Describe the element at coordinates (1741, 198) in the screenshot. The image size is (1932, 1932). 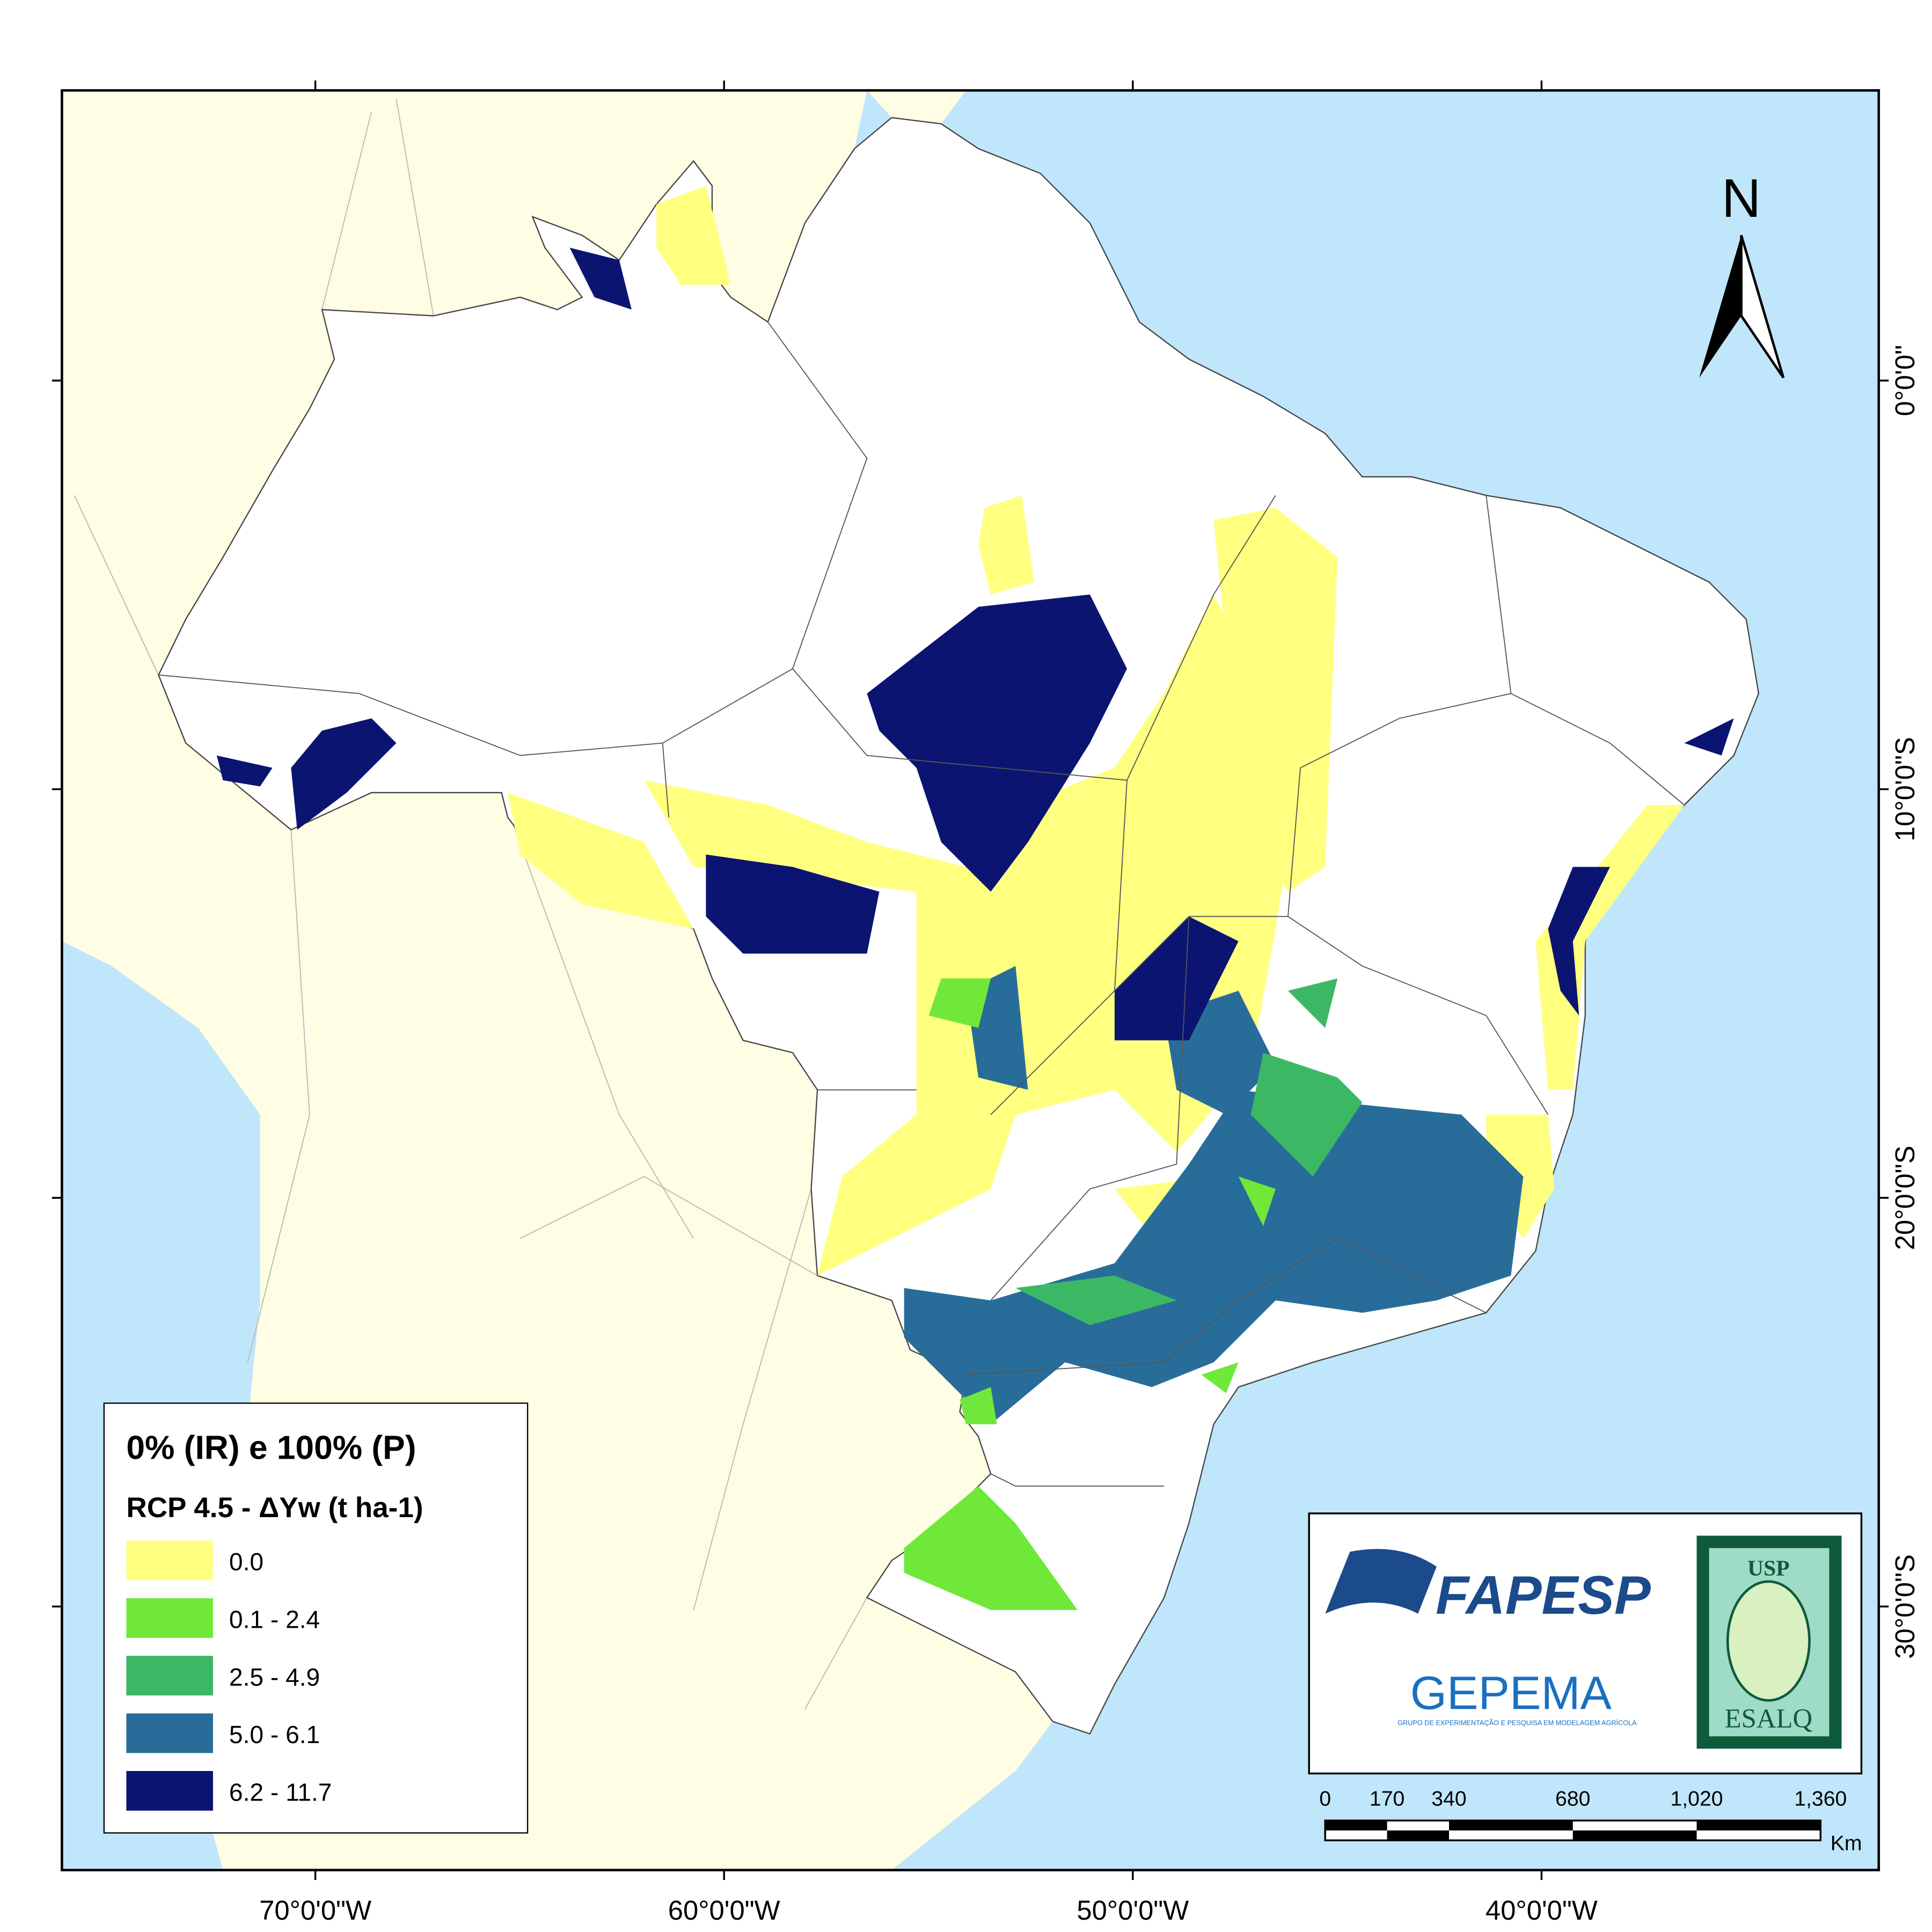
I see `north-label: N` at that location.